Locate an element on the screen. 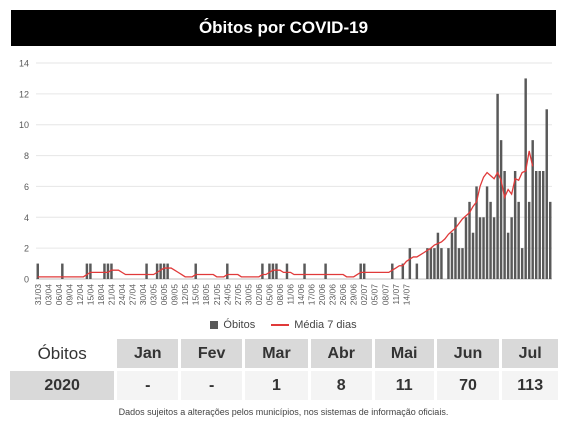 Image resolution: width=567 pixels, height=425 pixels. summary-header-row: Óbitos Jan Fev Mar Abr Mai Jun Jul is located at coordinates (284, 354).